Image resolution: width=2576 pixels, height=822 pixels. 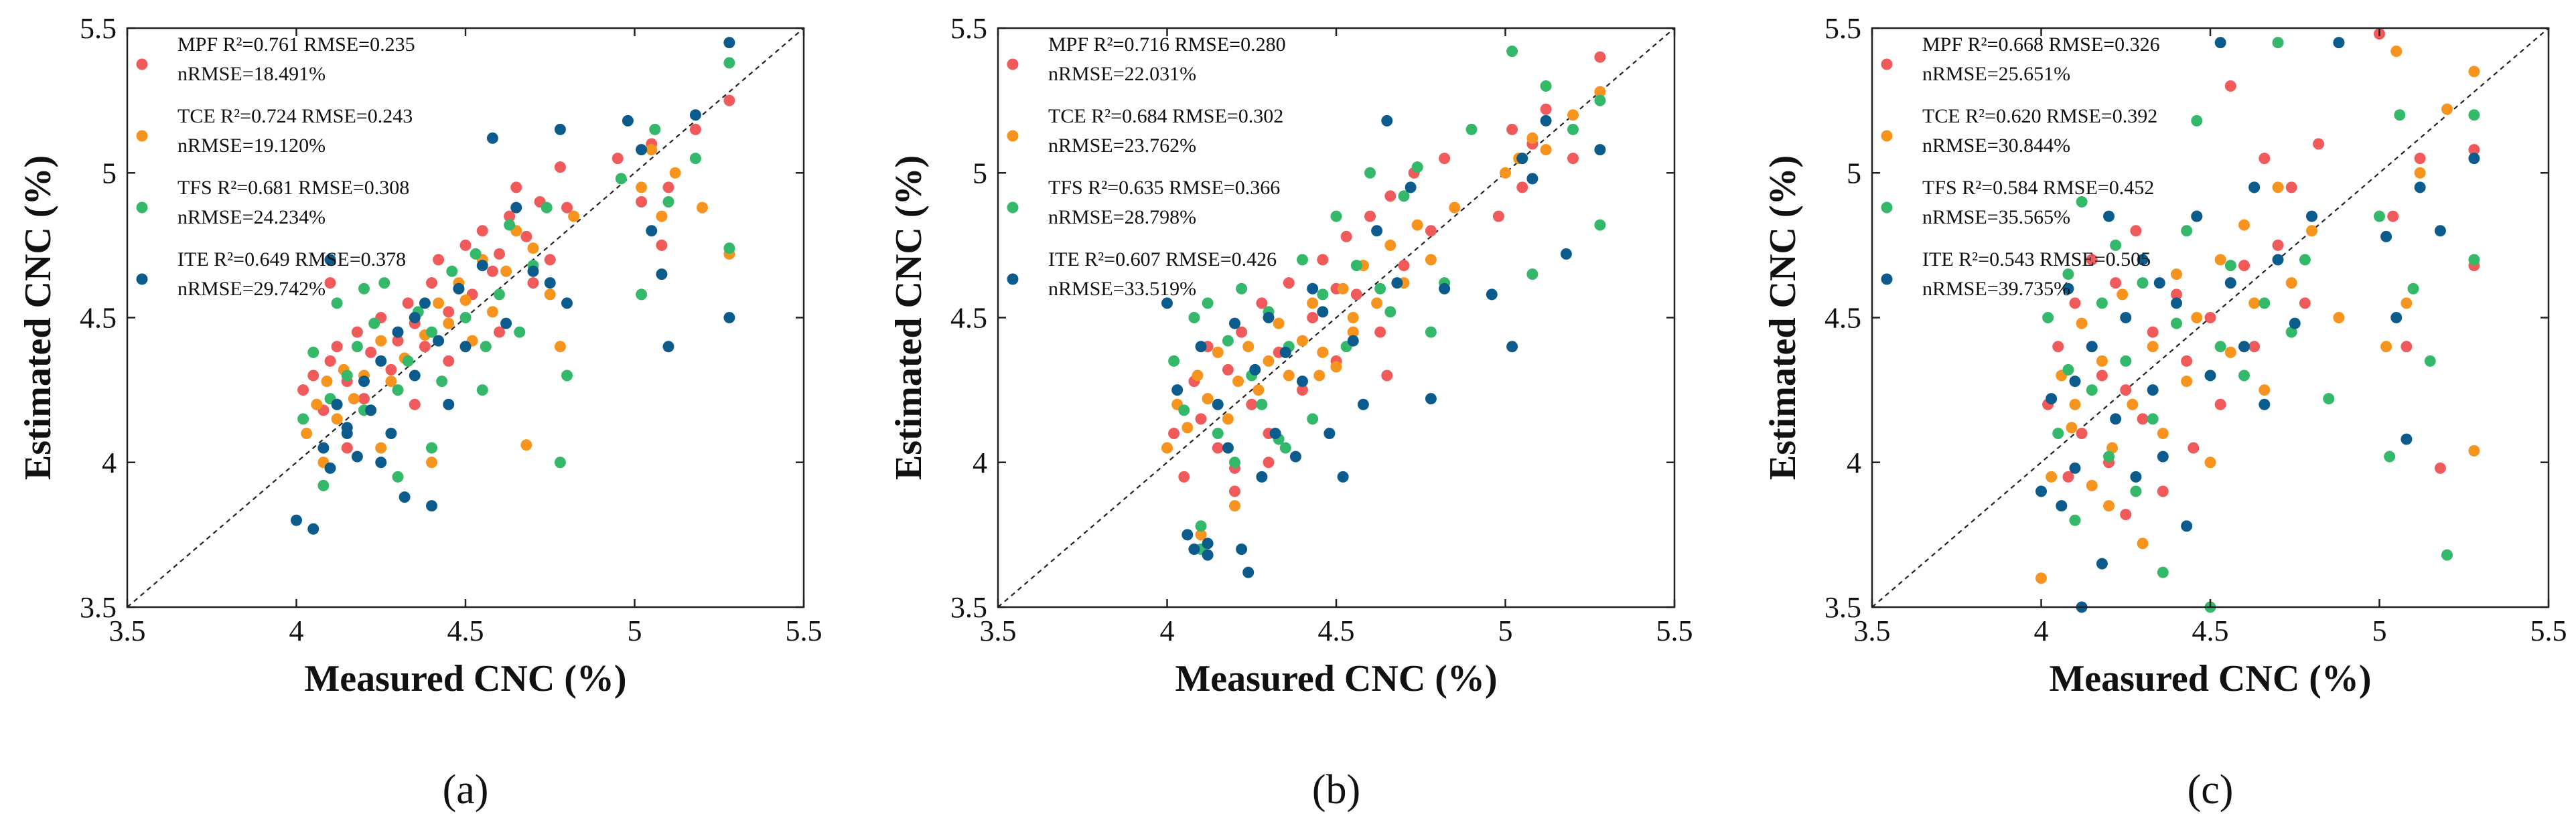 I want to click on panel-label: (b), so click(x=1336, y=790).